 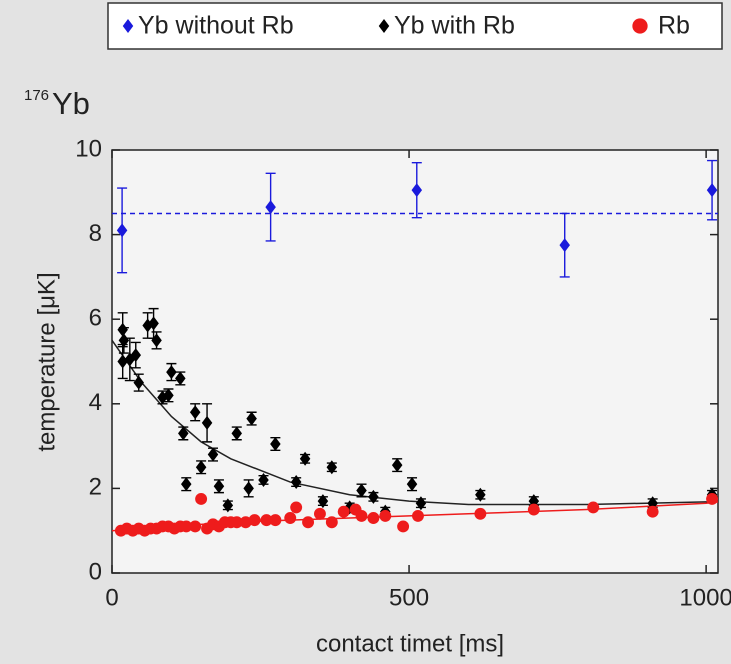 I want to click on legend-box, so click(x=415, y=26).